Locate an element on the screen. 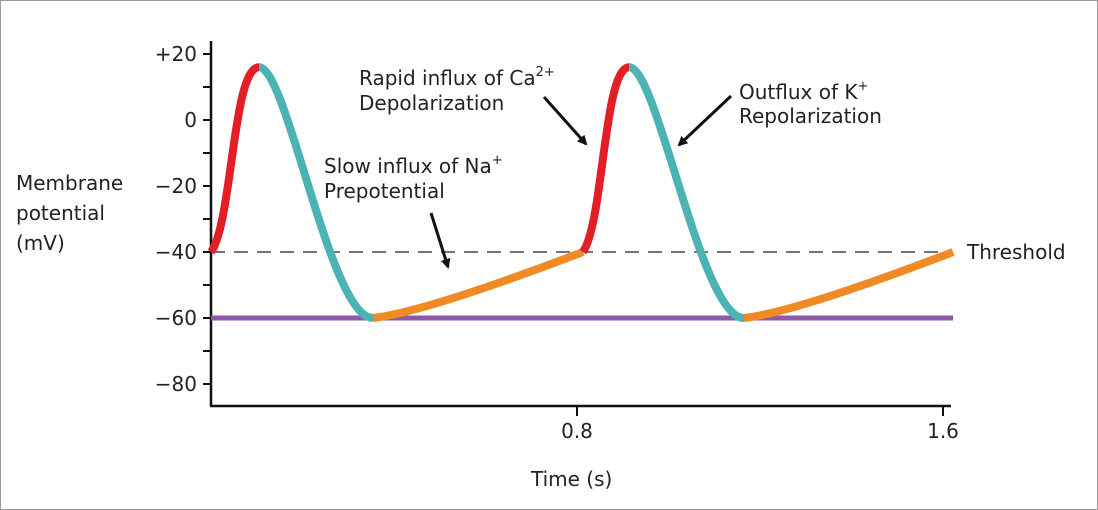  threshold-label: Threshold is located at coordinates (1016, 252).